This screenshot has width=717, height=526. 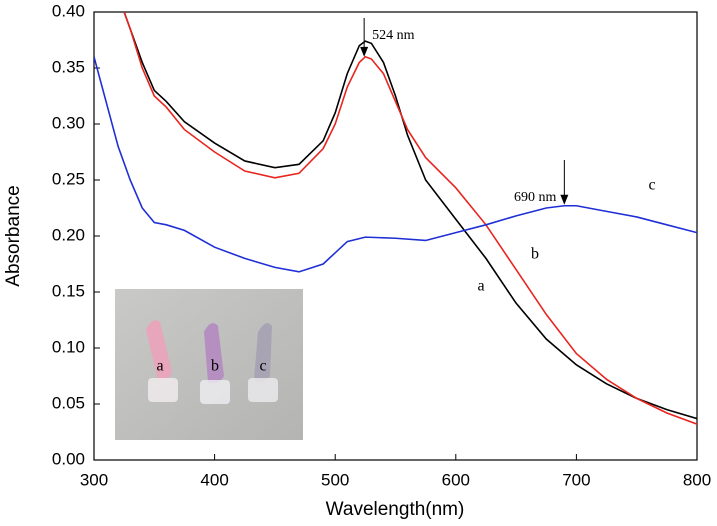 What do you see at coordinates (13, 235) in the screenshot?
I see `y-axis-title: Absorbance` at bounding box center [13, 235].